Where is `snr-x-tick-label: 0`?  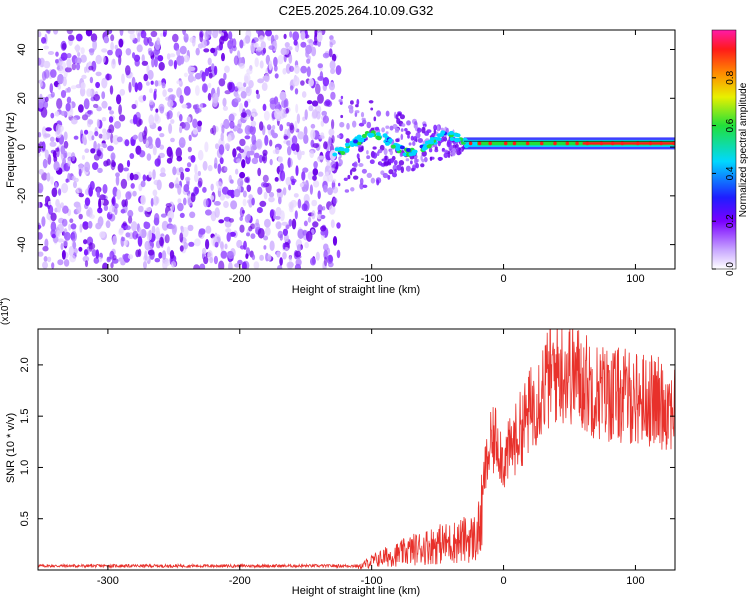 snr-x-tick-label: 0 is located at coordinates (503, 581).